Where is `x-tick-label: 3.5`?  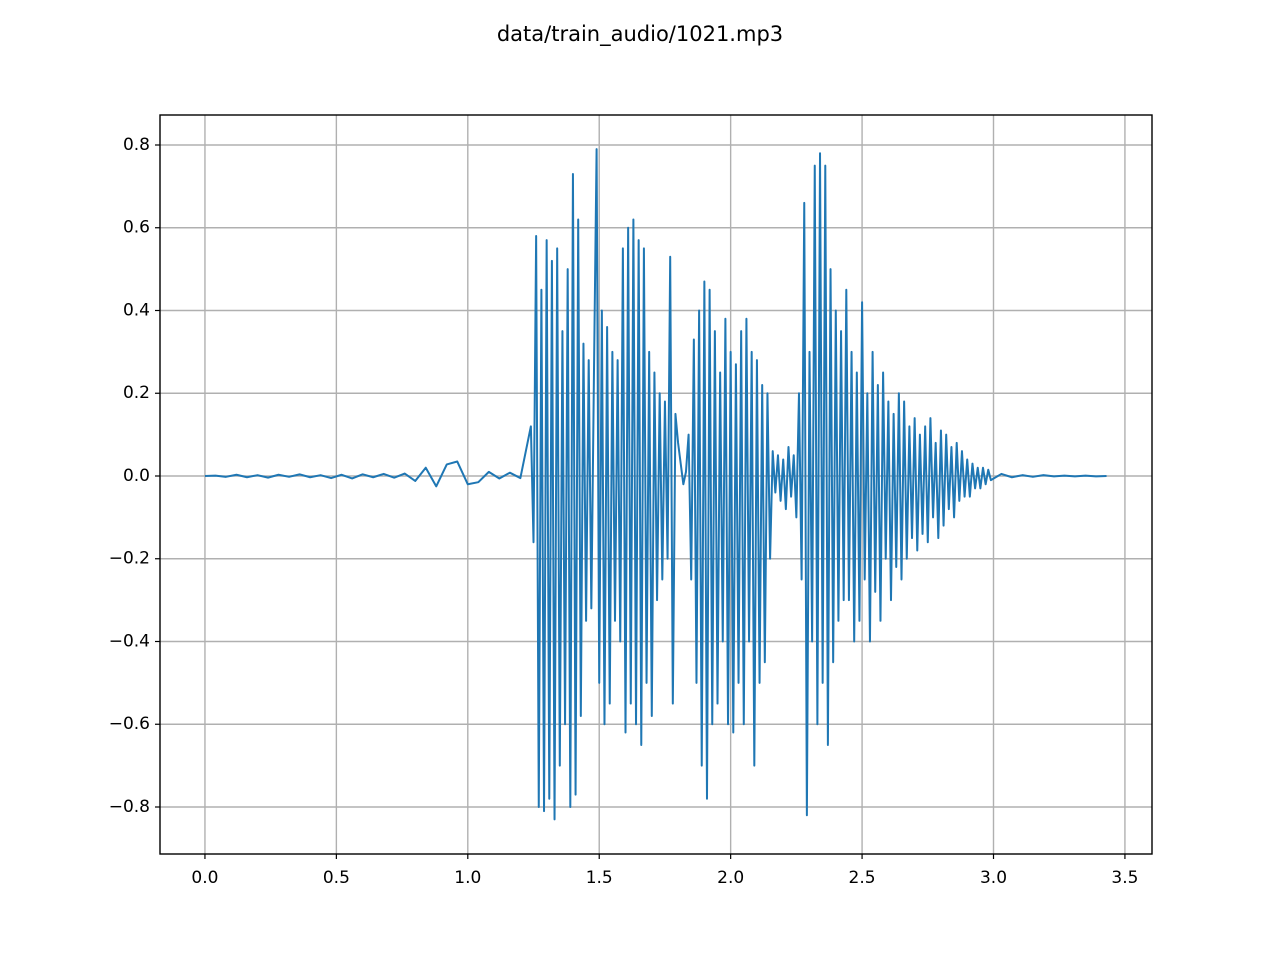
x-tick-label: 3.5 is located at coordinates (1124, 878).